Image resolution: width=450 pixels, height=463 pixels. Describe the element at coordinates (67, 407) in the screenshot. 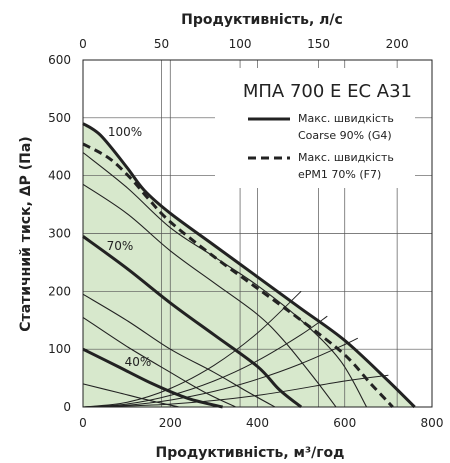

I see `y-tick-label: 0` at that location.